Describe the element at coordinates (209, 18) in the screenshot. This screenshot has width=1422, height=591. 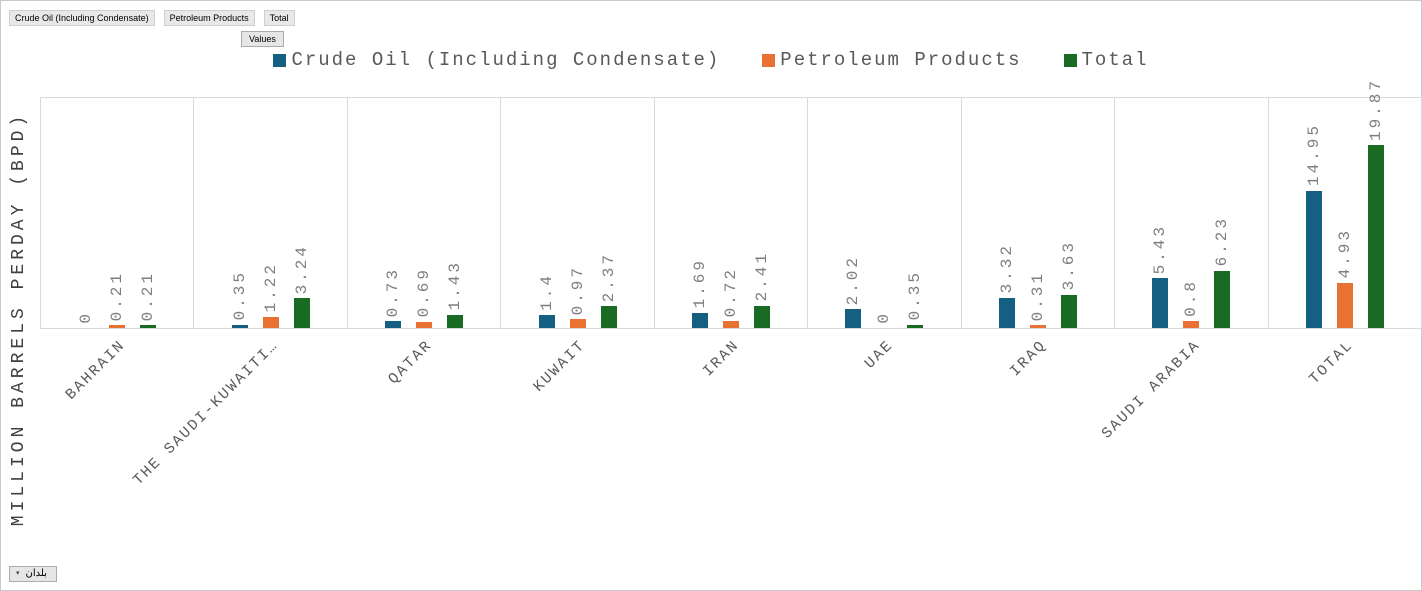
I see `pivot-field-button: Petroleum Products` at that location.